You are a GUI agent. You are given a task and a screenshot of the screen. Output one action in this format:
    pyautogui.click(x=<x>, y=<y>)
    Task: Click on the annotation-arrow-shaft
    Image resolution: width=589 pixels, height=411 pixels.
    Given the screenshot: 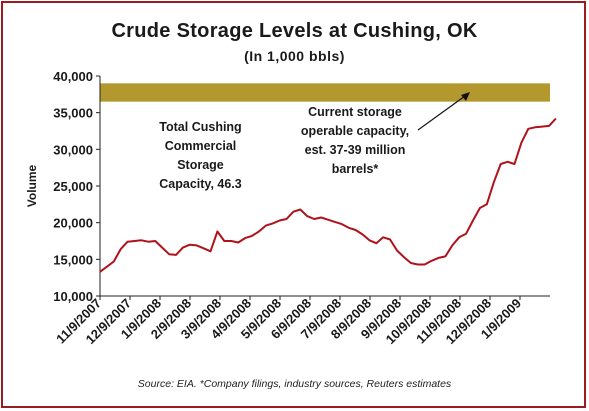 What is the action you would take?
    pyautogui.click(x=441, y=113)
    